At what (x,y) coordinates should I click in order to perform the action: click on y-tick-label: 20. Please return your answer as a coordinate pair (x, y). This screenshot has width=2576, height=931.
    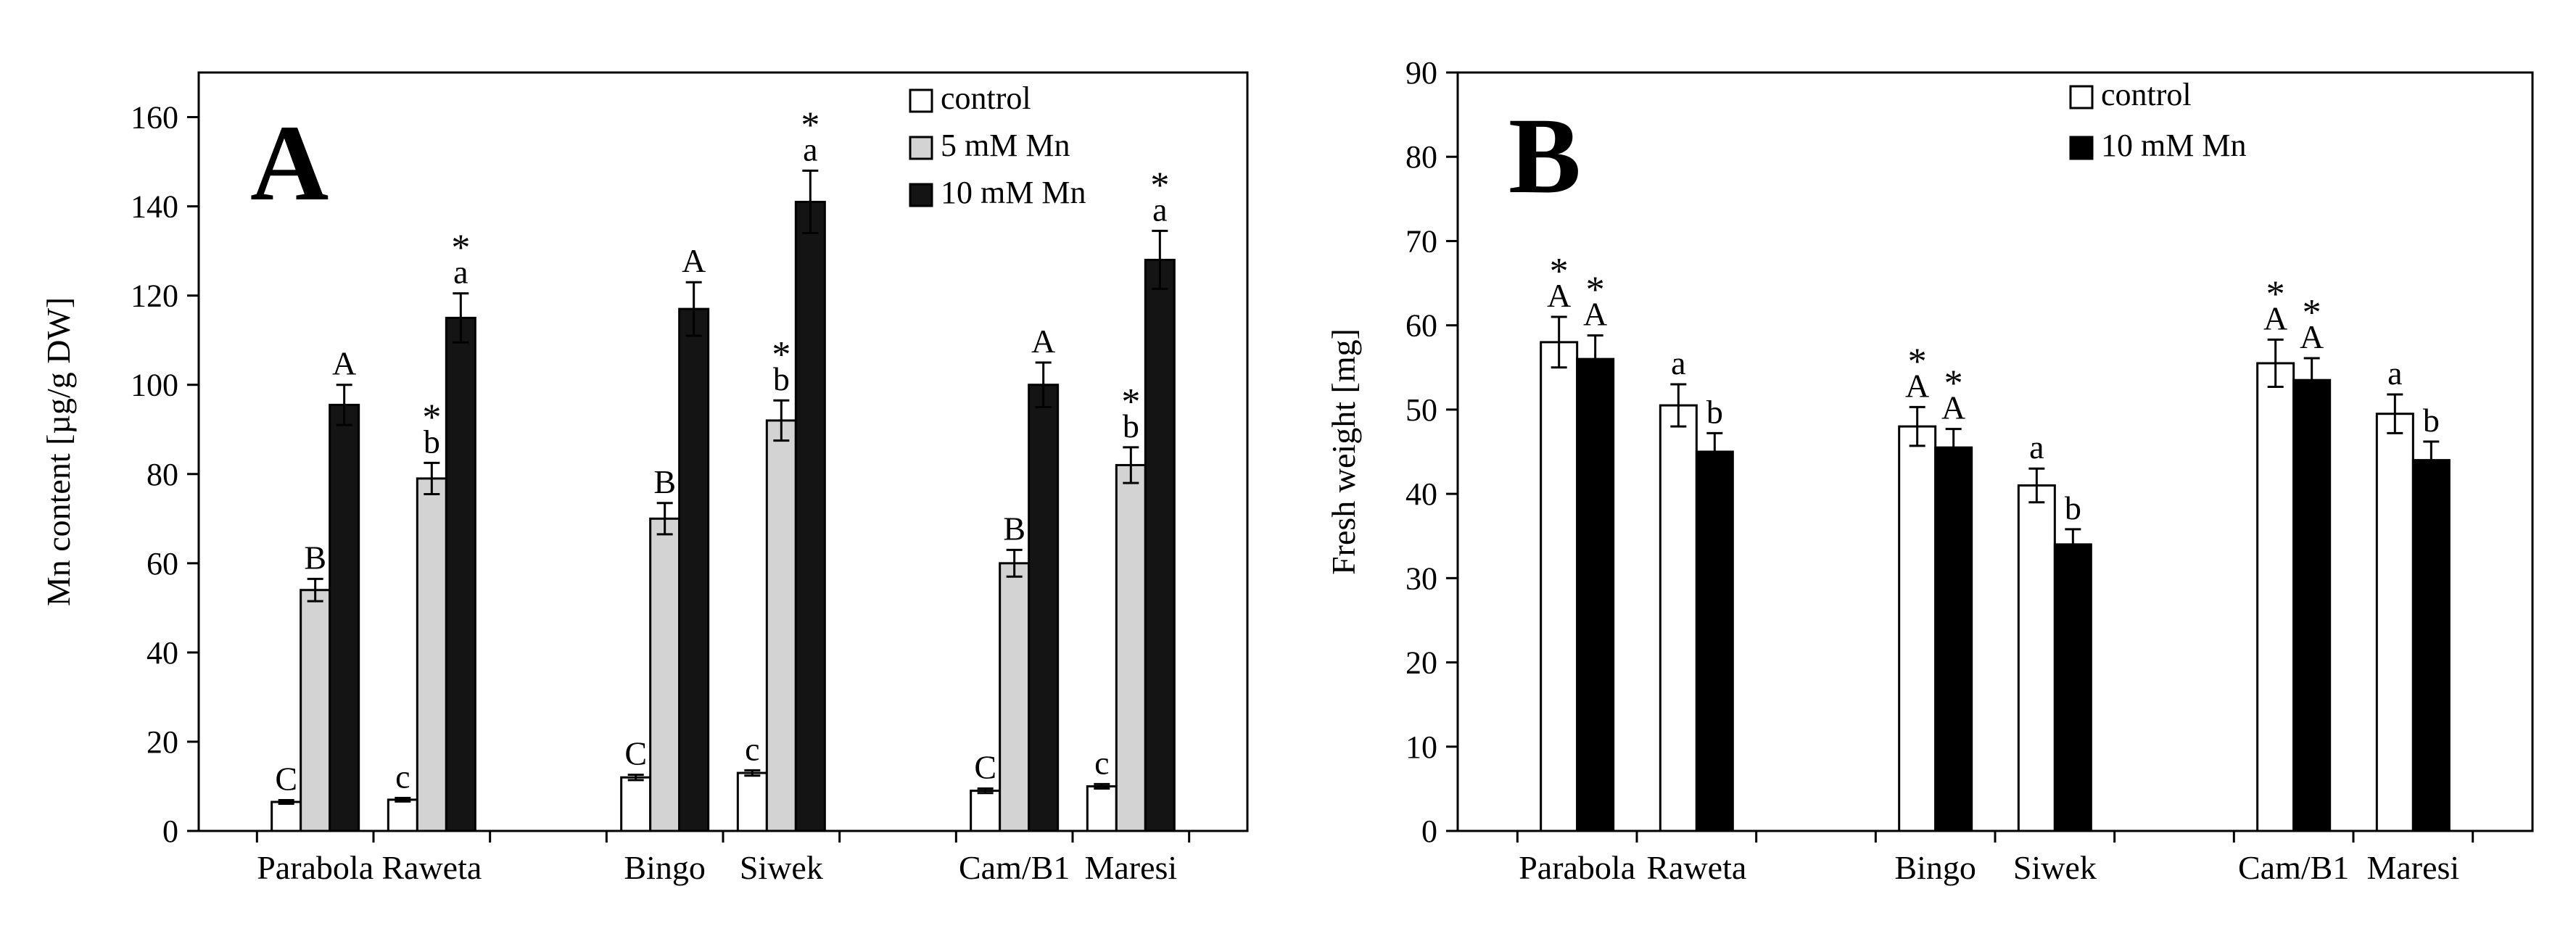
    Looking at the image, I should click on (162, 742).